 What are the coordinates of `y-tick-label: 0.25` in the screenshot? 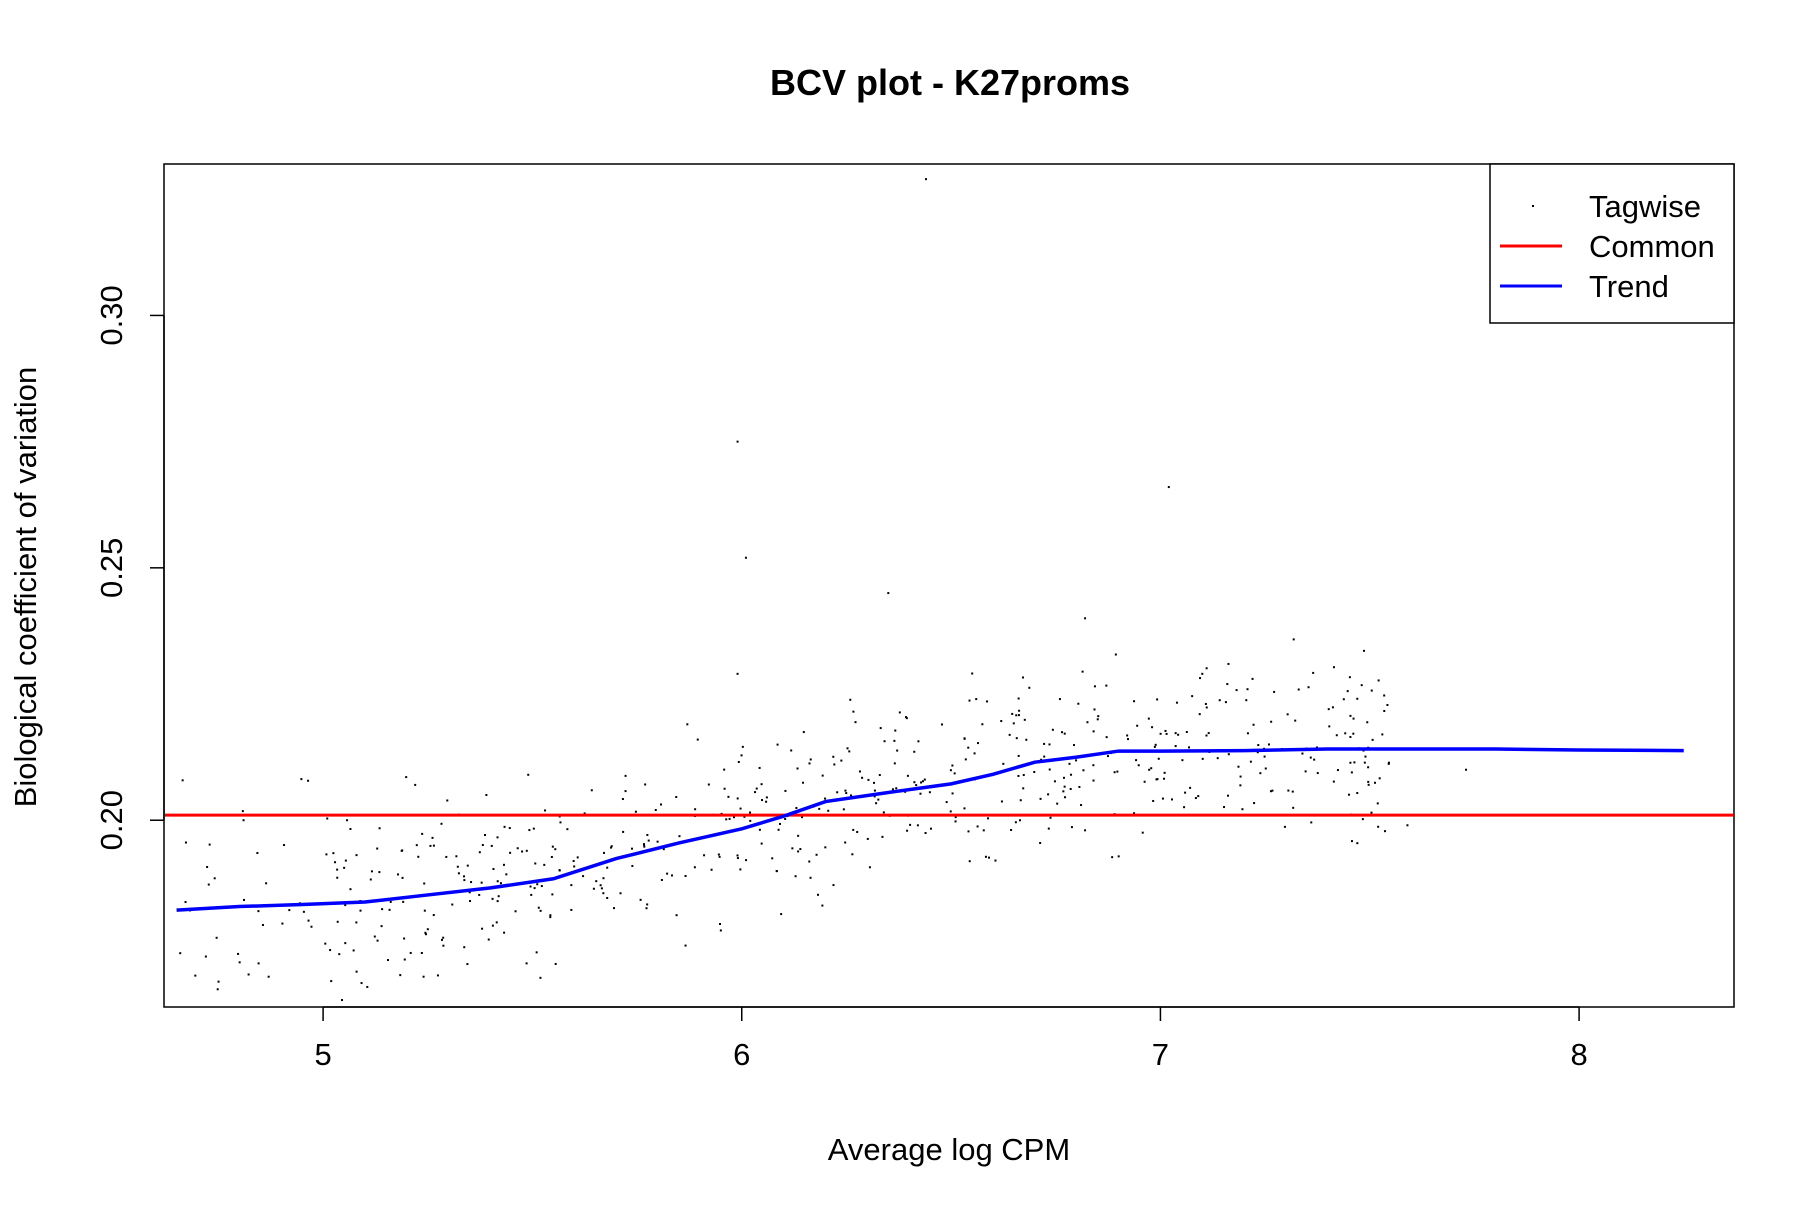 It's located at (111, 568).